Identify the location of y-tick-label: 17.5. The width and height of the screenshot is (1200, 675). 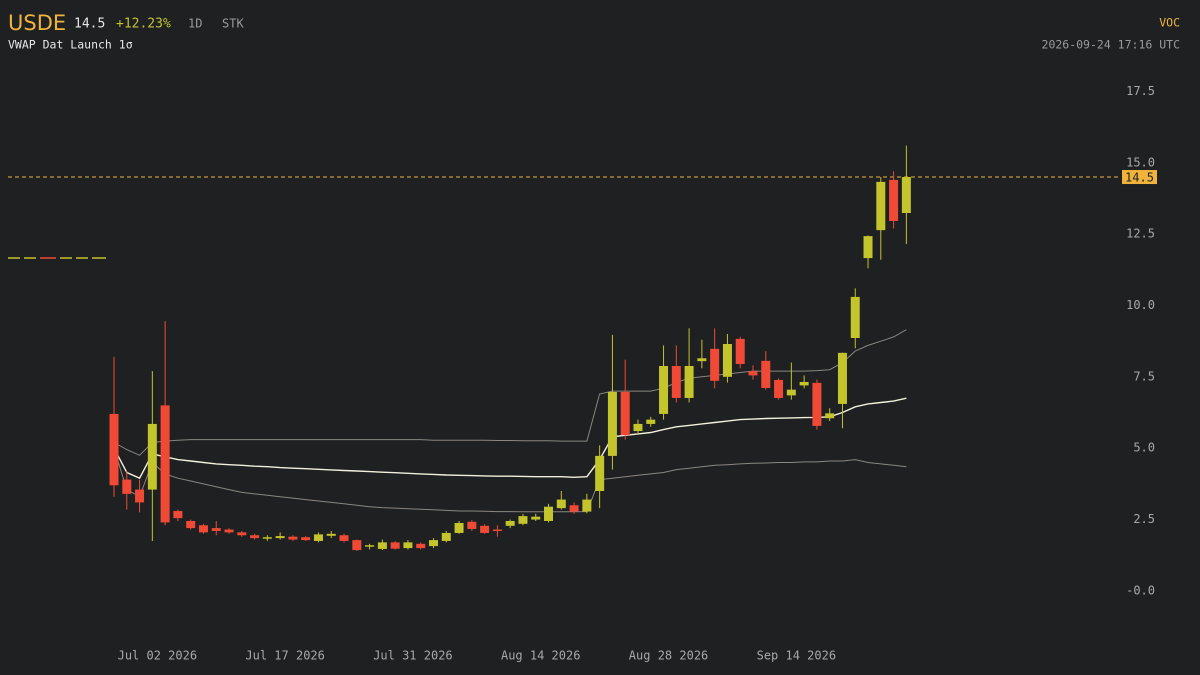
(1140, 91).